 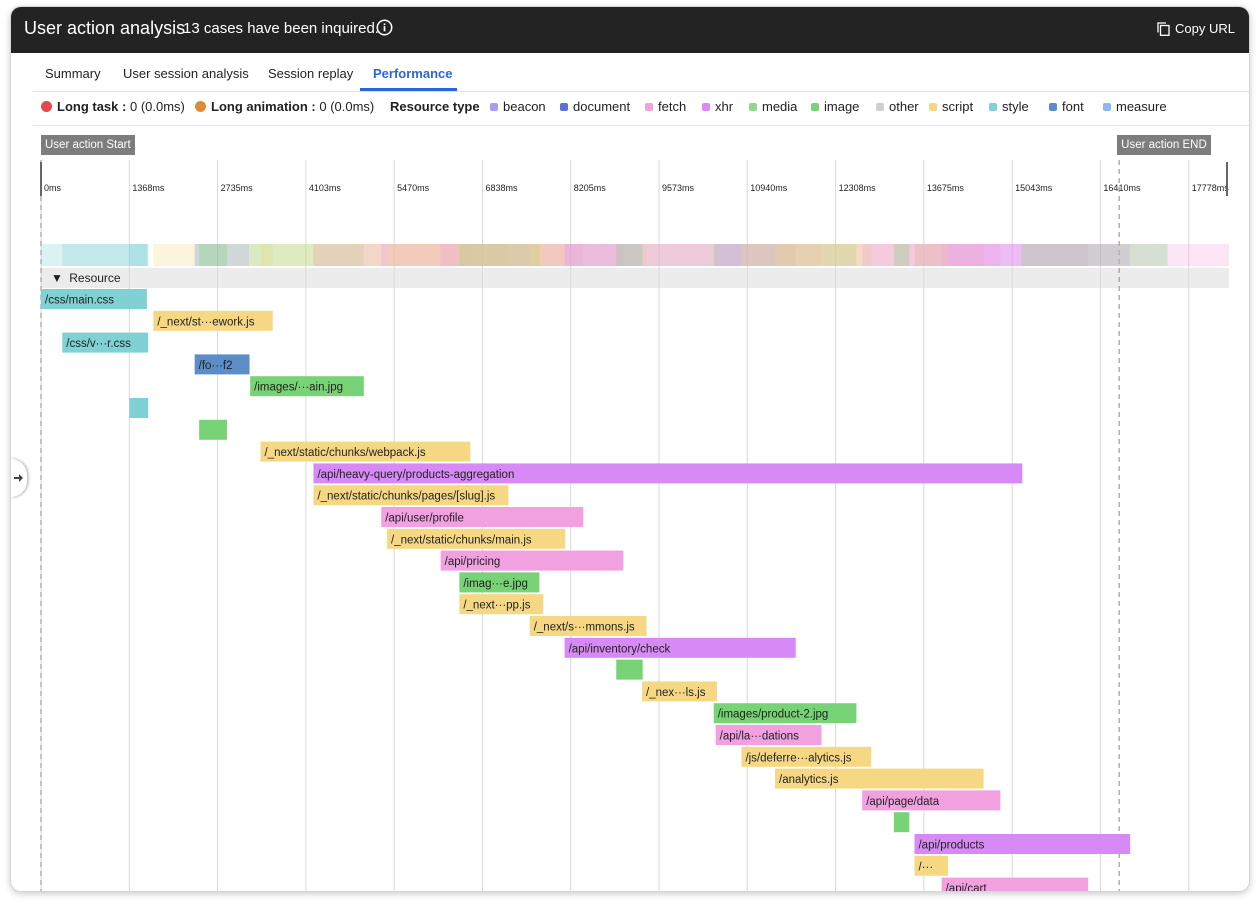 I want to click on legend-label-beacon: beacon, so click(x=524, y=106).